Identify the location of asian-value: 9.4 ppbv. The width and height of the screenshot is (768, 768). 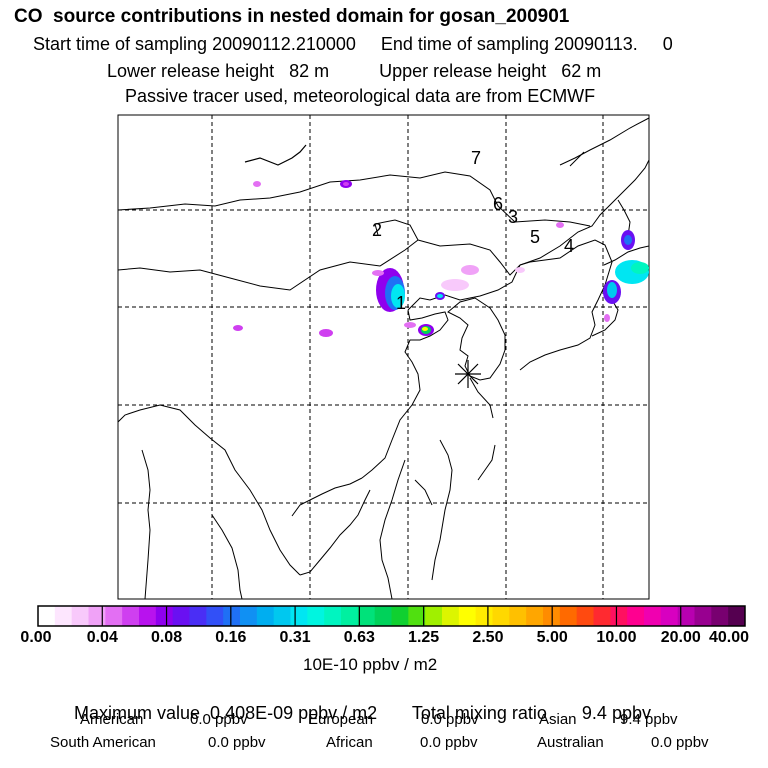
(649, 719).